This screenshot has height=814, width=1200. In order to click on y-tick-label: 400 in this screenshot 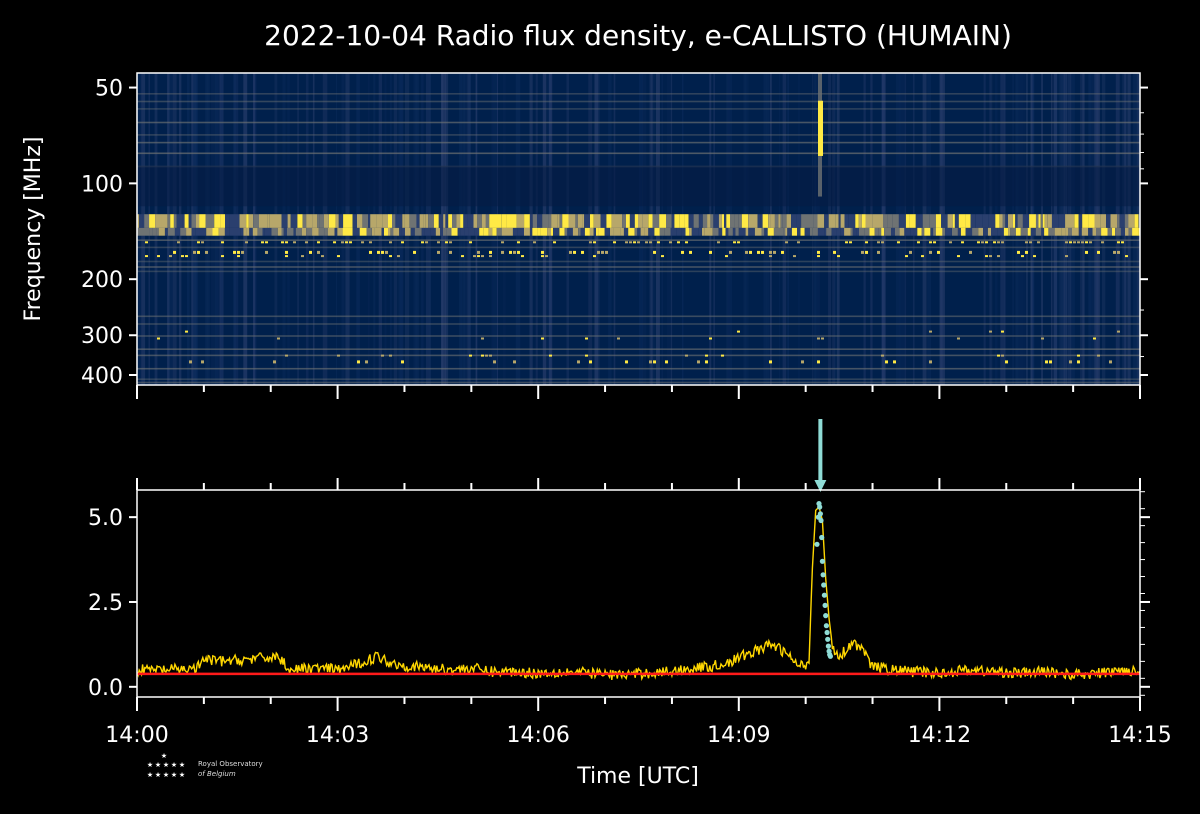, I will do `click(102, 376)`.